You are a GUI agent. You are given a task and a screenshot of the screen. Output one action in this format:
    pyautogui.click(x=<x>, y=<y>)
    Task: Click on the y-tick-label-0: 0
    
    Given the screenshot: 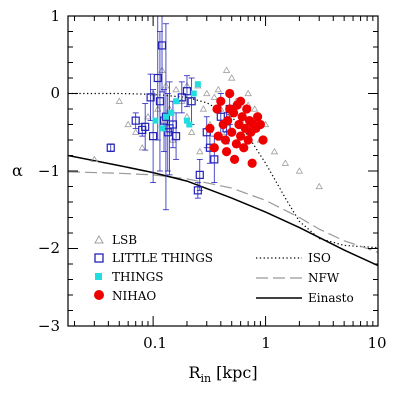 What is the action you would take?
    pyautogui.click(x=55, y=93)
    